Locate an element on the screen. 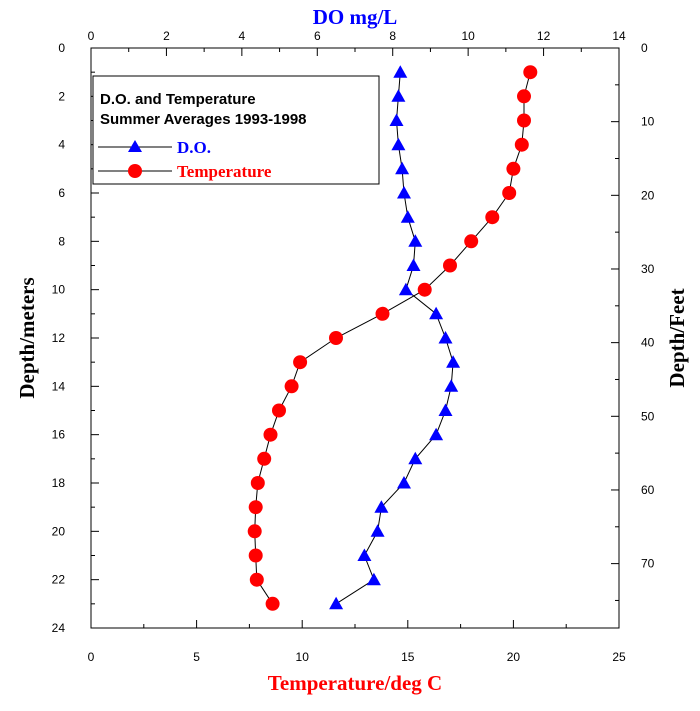  top-axis-tick-label: 4 is located at coordinates (242, 36).